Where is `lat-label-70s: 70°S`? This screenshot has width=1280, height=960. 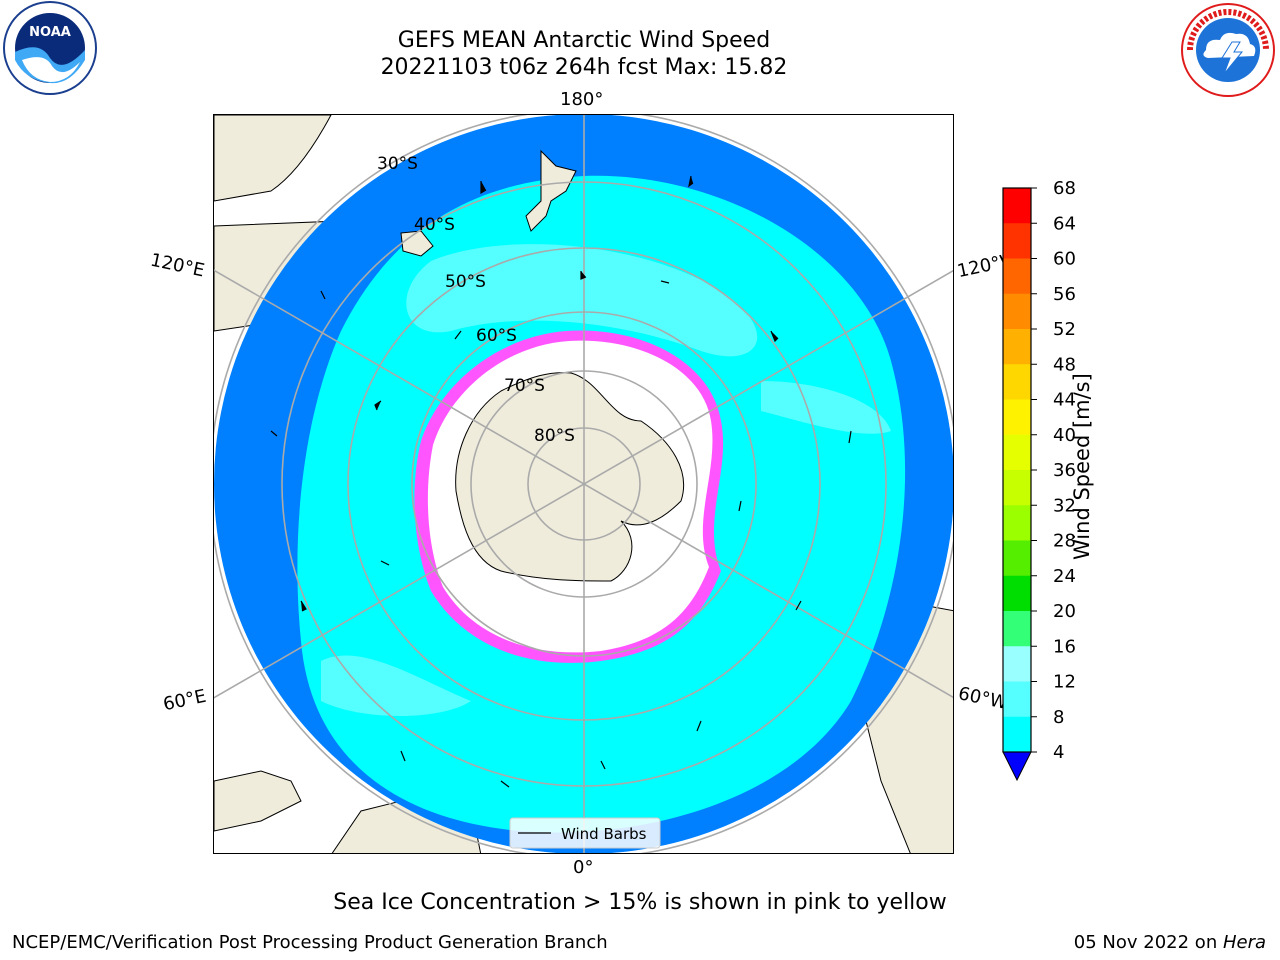
lat-label-70s: 70°S is located at coordinates (524, 386).